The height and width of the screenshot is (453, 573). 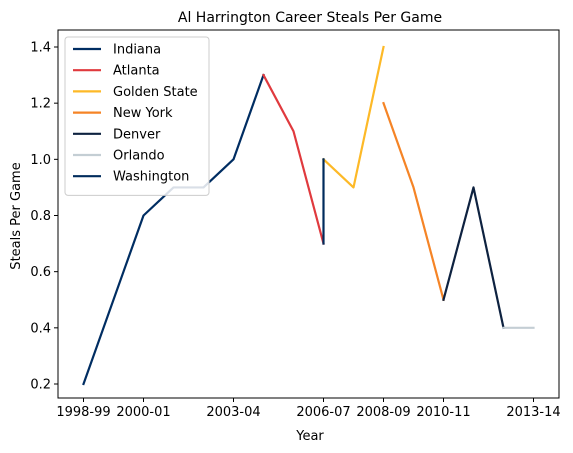 What do you see at coordinates (40, 328) in the screenshot?
I see `y-tick-label: 0.4` at bounding box center [40, 328].